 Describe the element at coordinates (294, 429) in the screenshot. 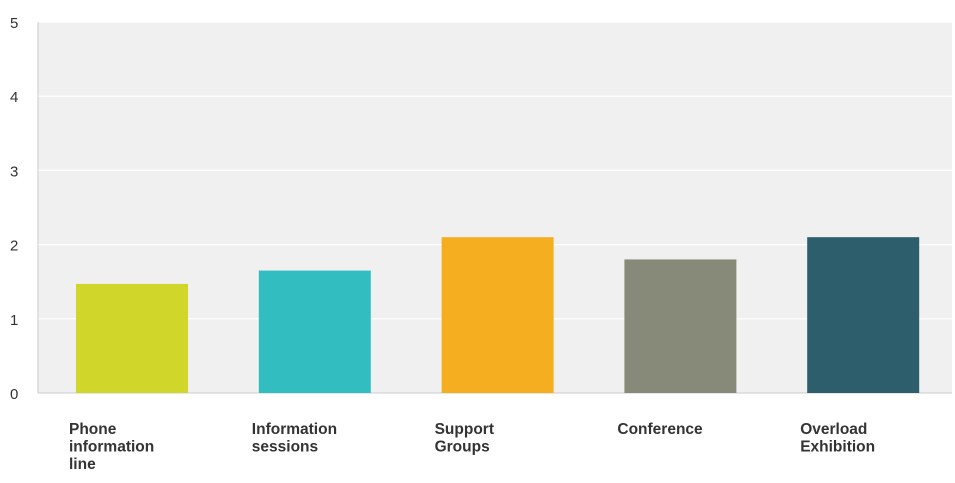

I see `x-tick-label-line: Information` at that location.